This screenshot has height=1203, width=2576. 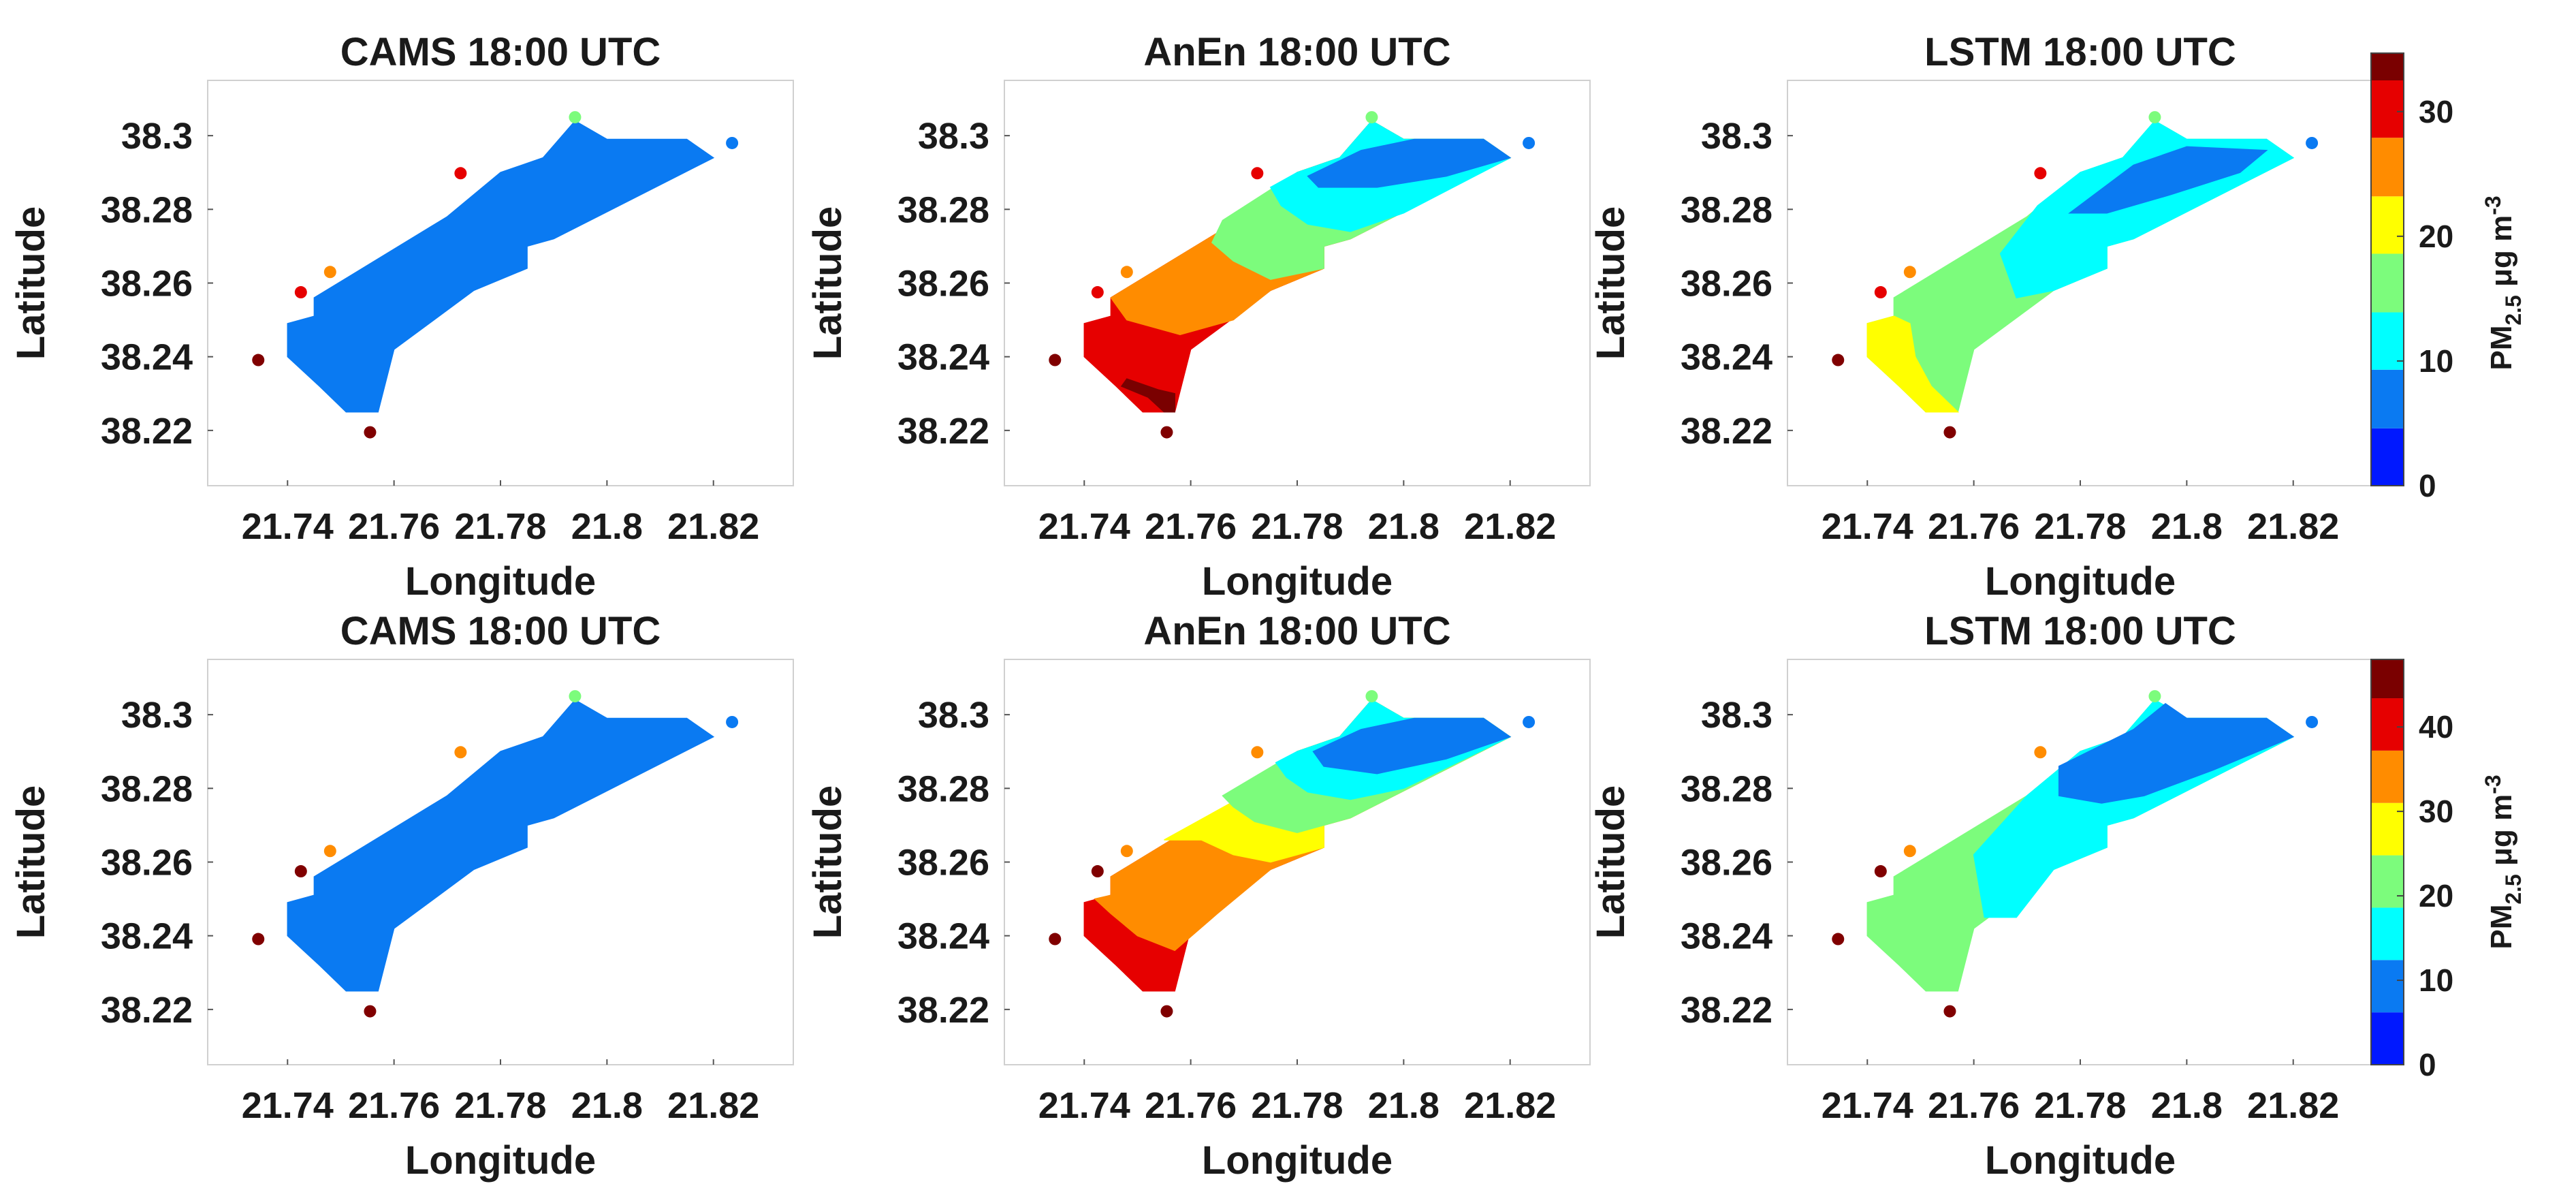 I want to click on panel-title: CAMS 18:00 UTC, so click(x=500, y=52).